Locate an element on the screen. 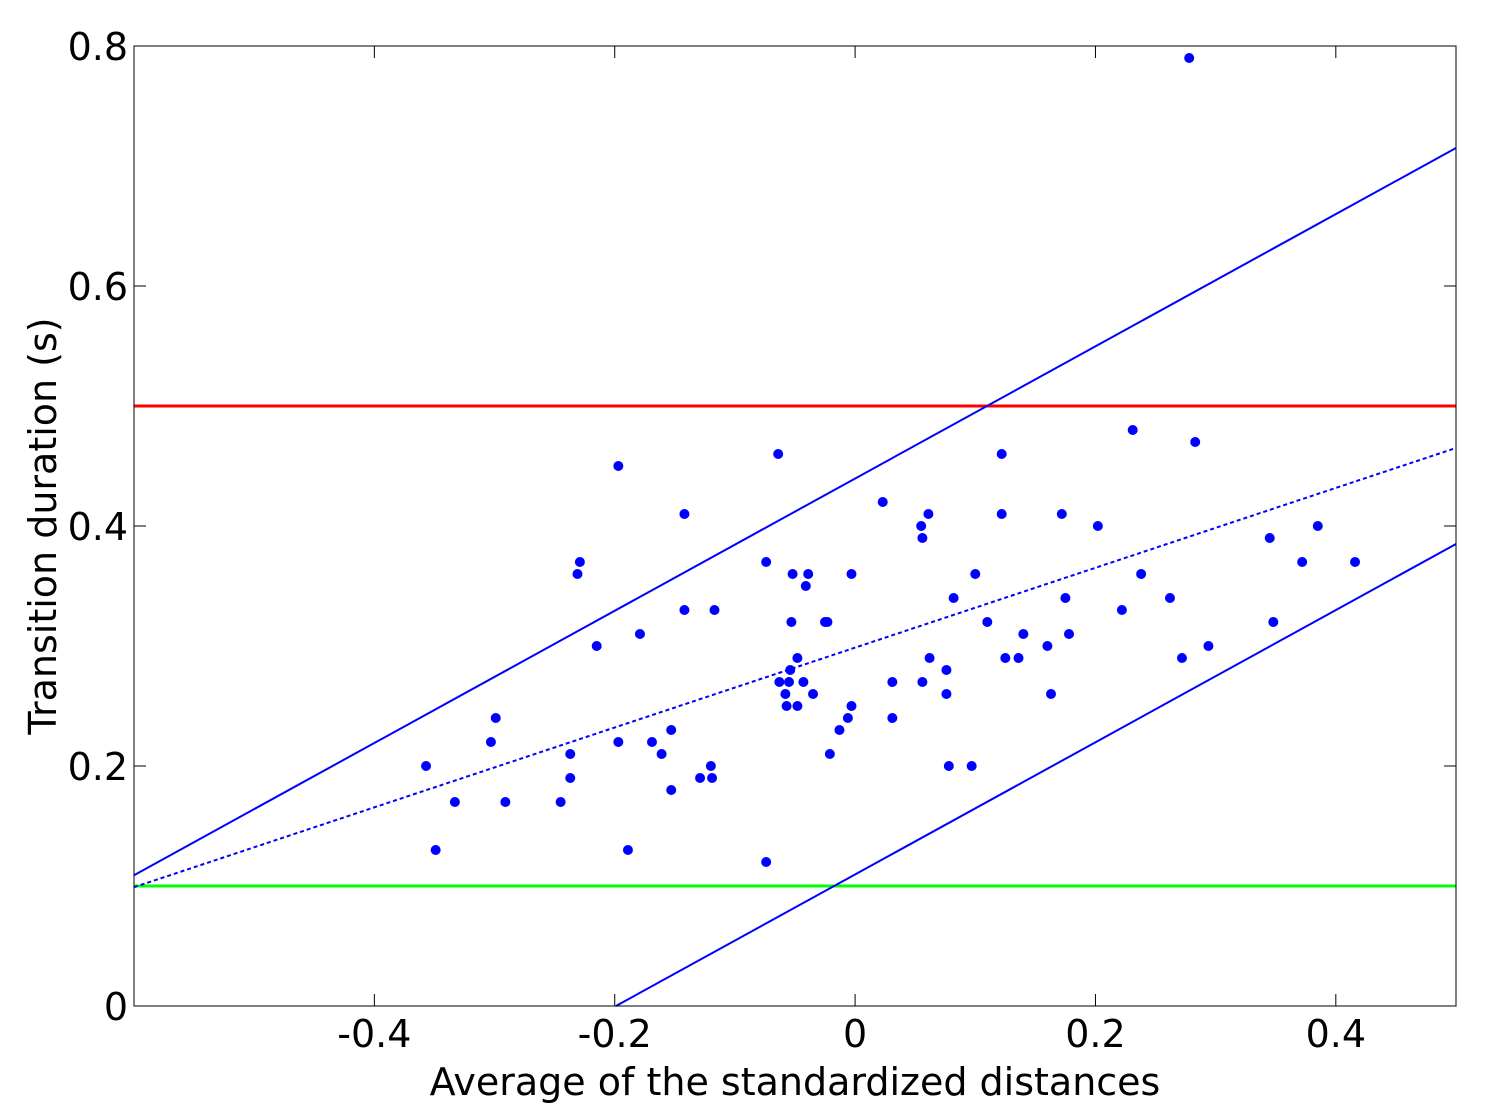 The image size is (1499, 1120). x-axis-label: Average of the standardized distances is located at coordinates (795, 1082).